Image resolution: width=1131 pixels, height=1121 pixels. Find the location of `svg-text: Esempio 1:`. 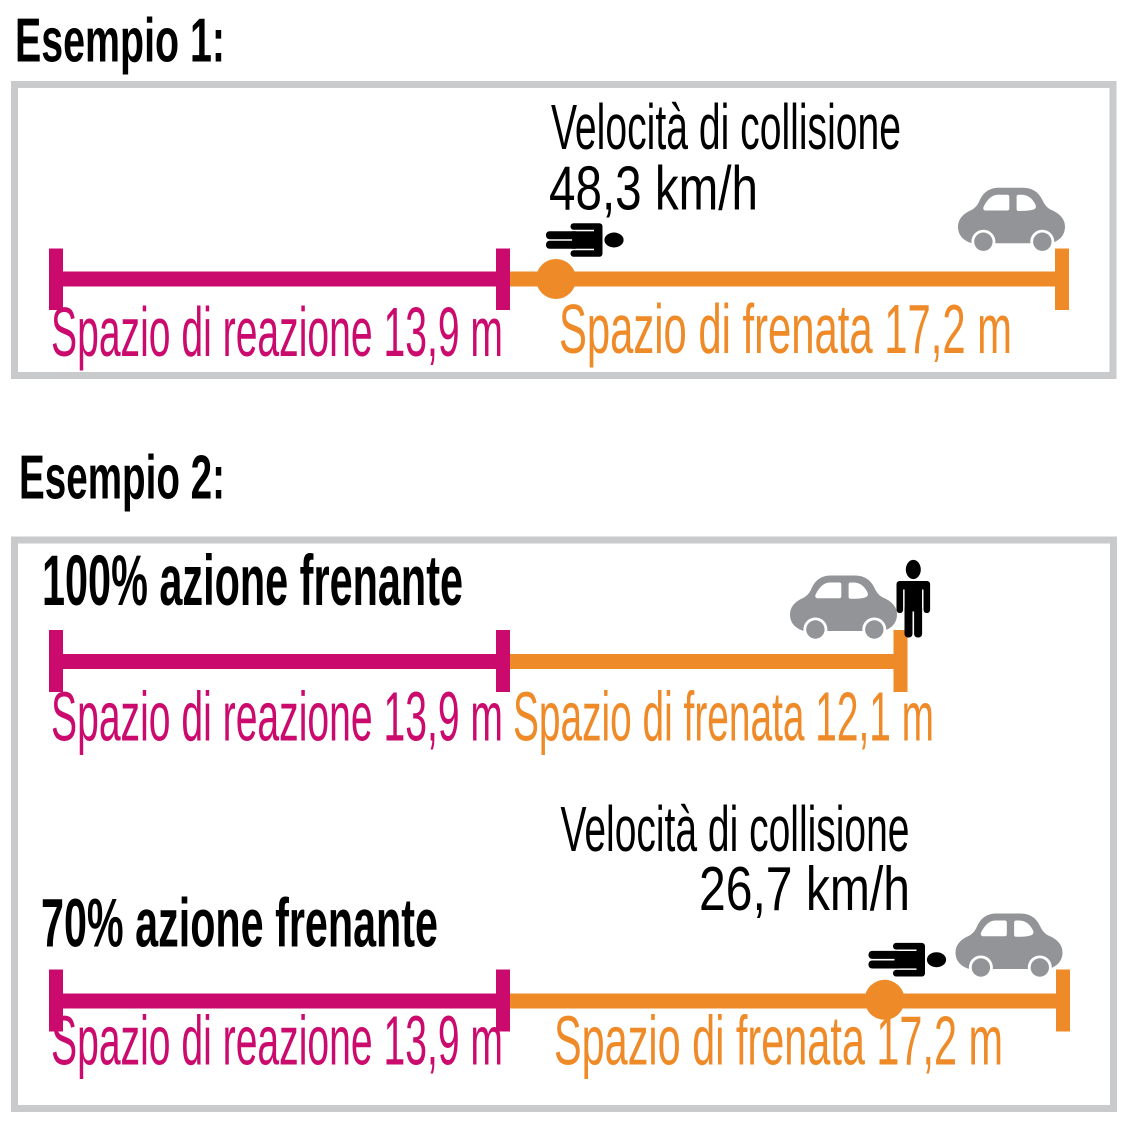

svg-text: Esempio 1: is located at coordinates (120, 41).